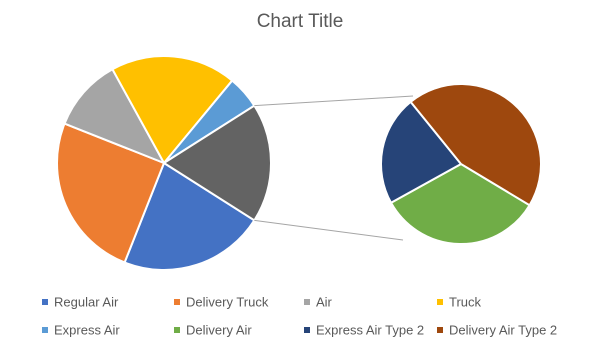 The image size is (601, 348). I want to click on pie-slice-other, so click(217, 163).